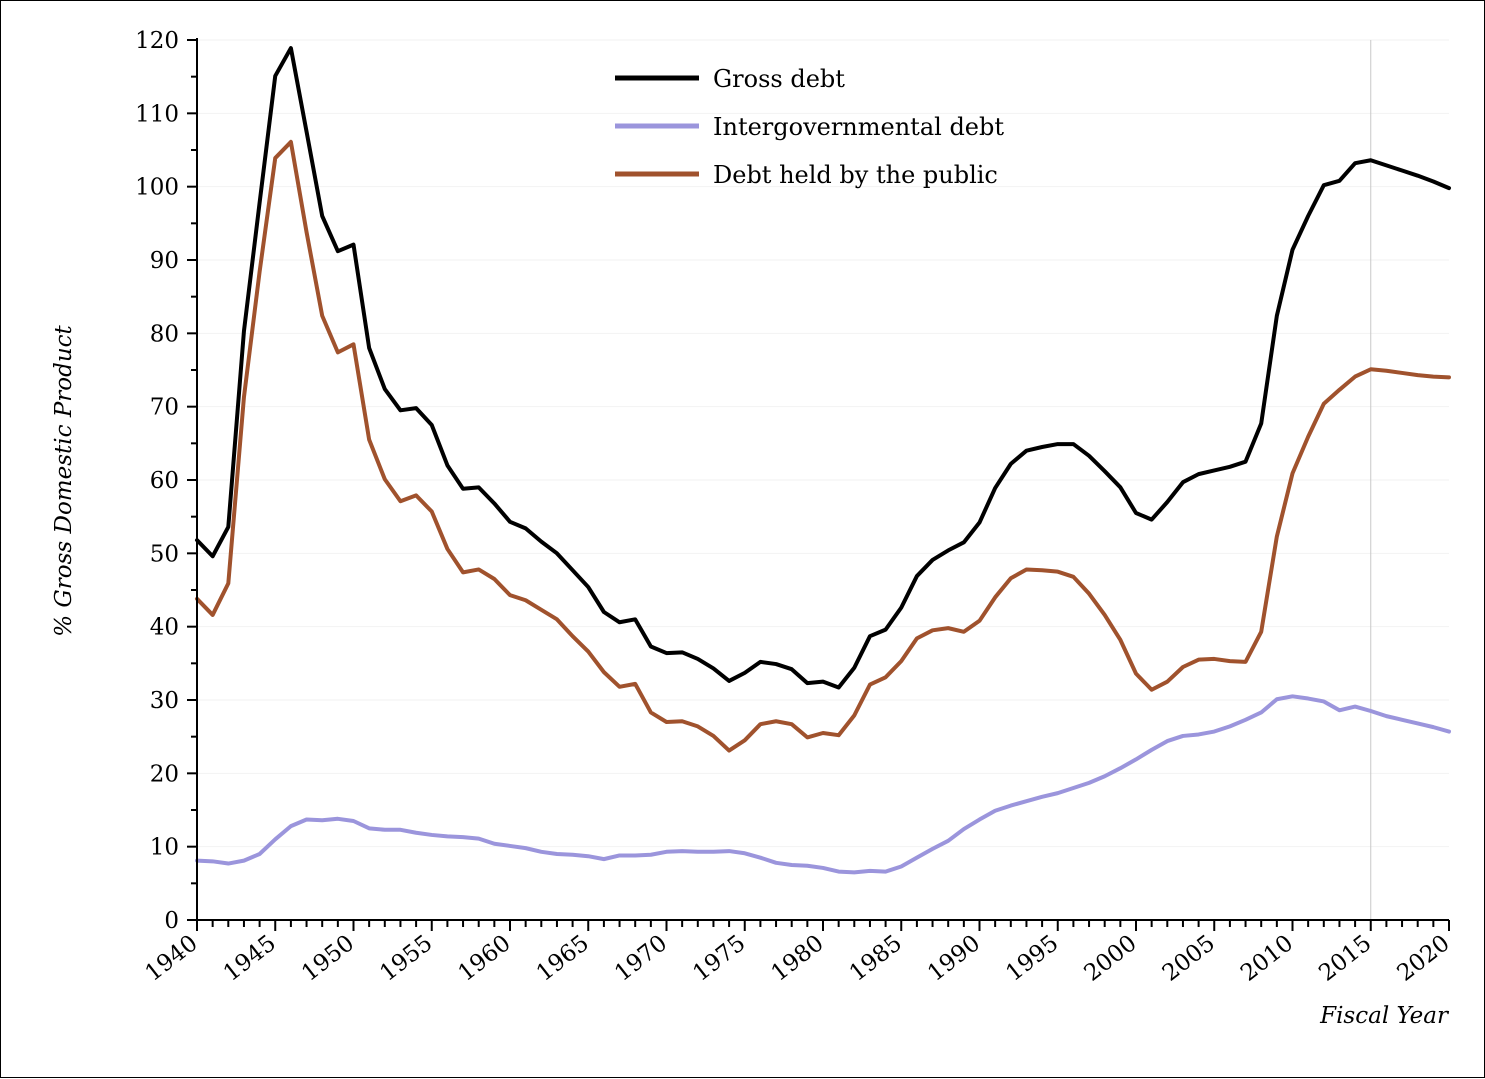 This screenshot has height=1079, width=1485. What do you see at coordinates (779, 79) in the screenshot?
I see `legend-label-gross-debt: Gross debt` at bounding box center [779, 79].